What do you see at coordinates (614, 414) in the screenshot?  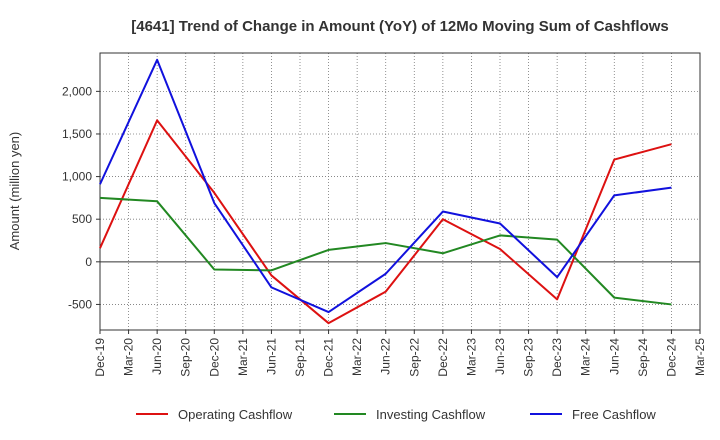 I see `legend-label: Free Cashflow` at bounding box center [614, 414].